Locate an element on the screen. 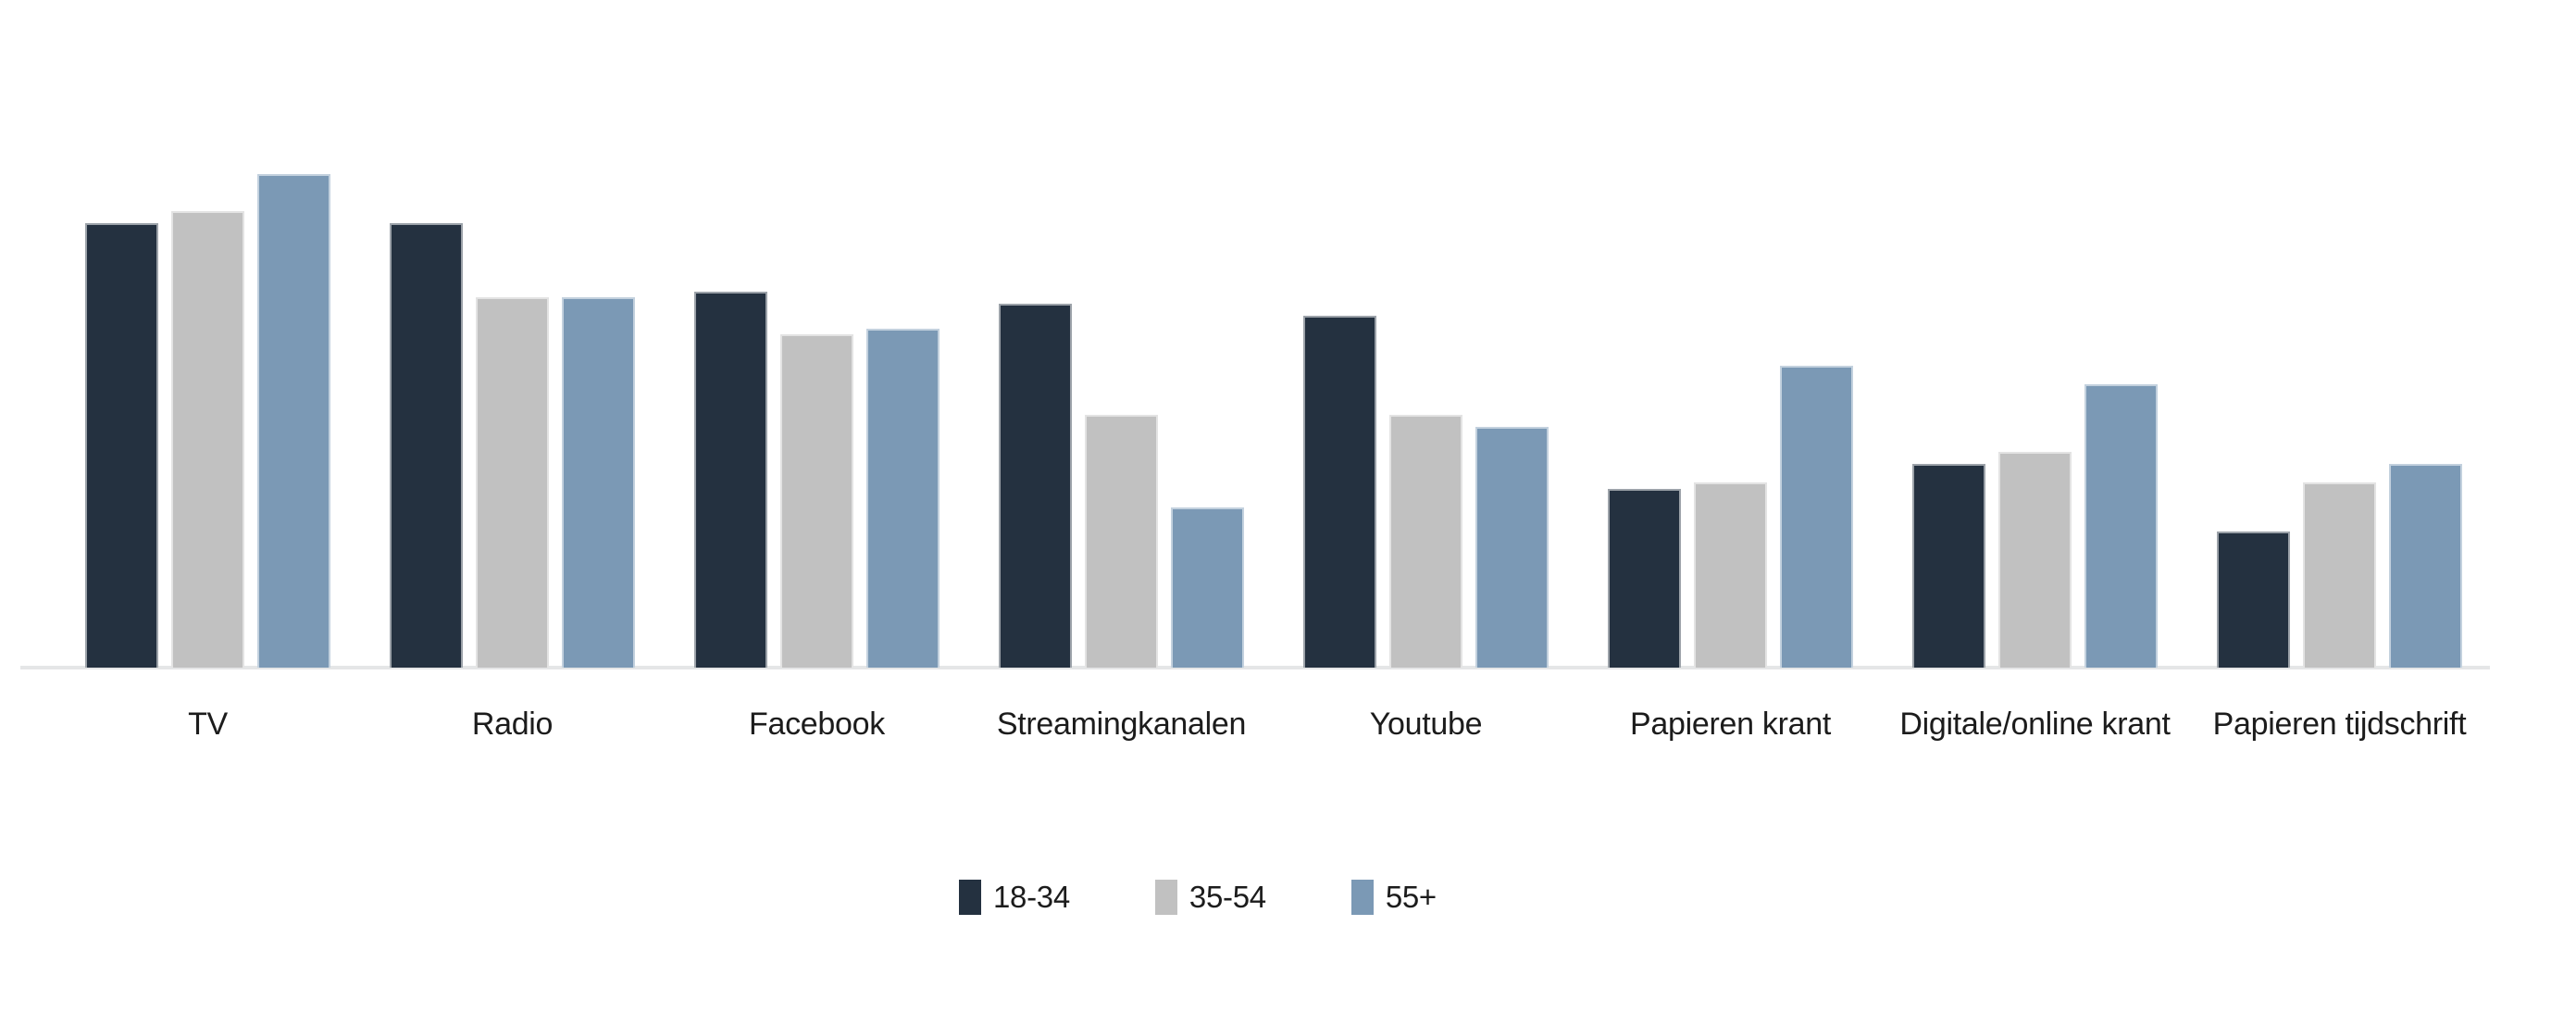 Image resolution: width=2576 pixels, height=1013 pixels. legend-item: 55+ is located at coordinates (1393, 898).